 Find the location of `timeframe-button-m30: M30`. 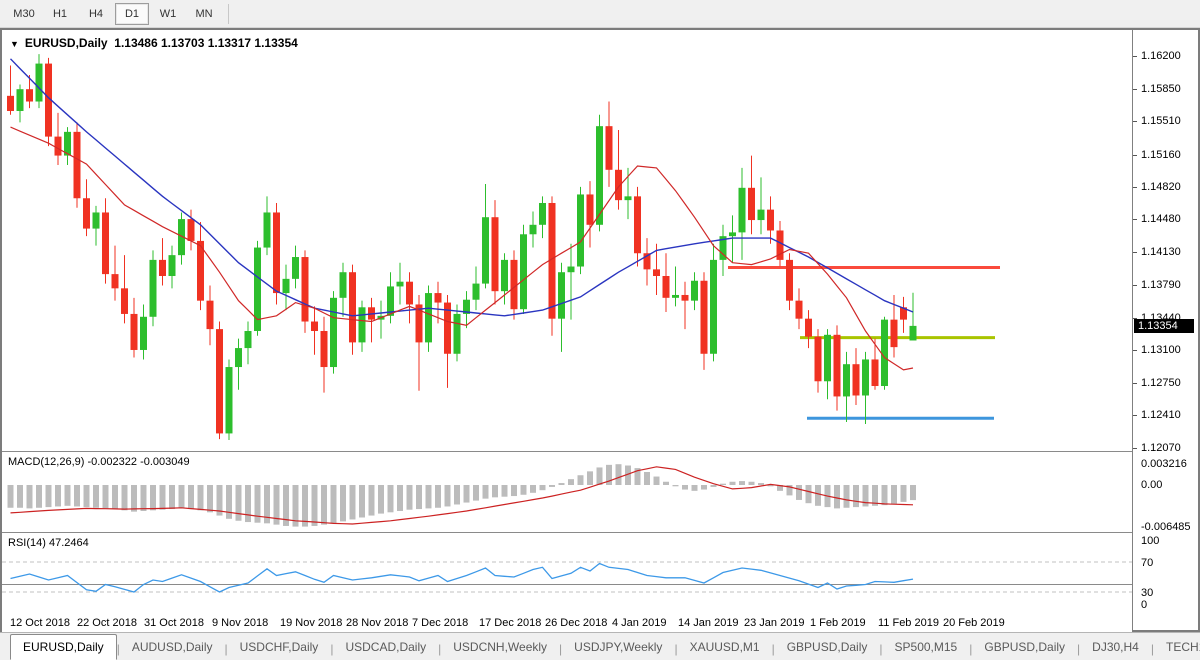

timeframe-button-m30: M30 is located at coordinates (24, 13).